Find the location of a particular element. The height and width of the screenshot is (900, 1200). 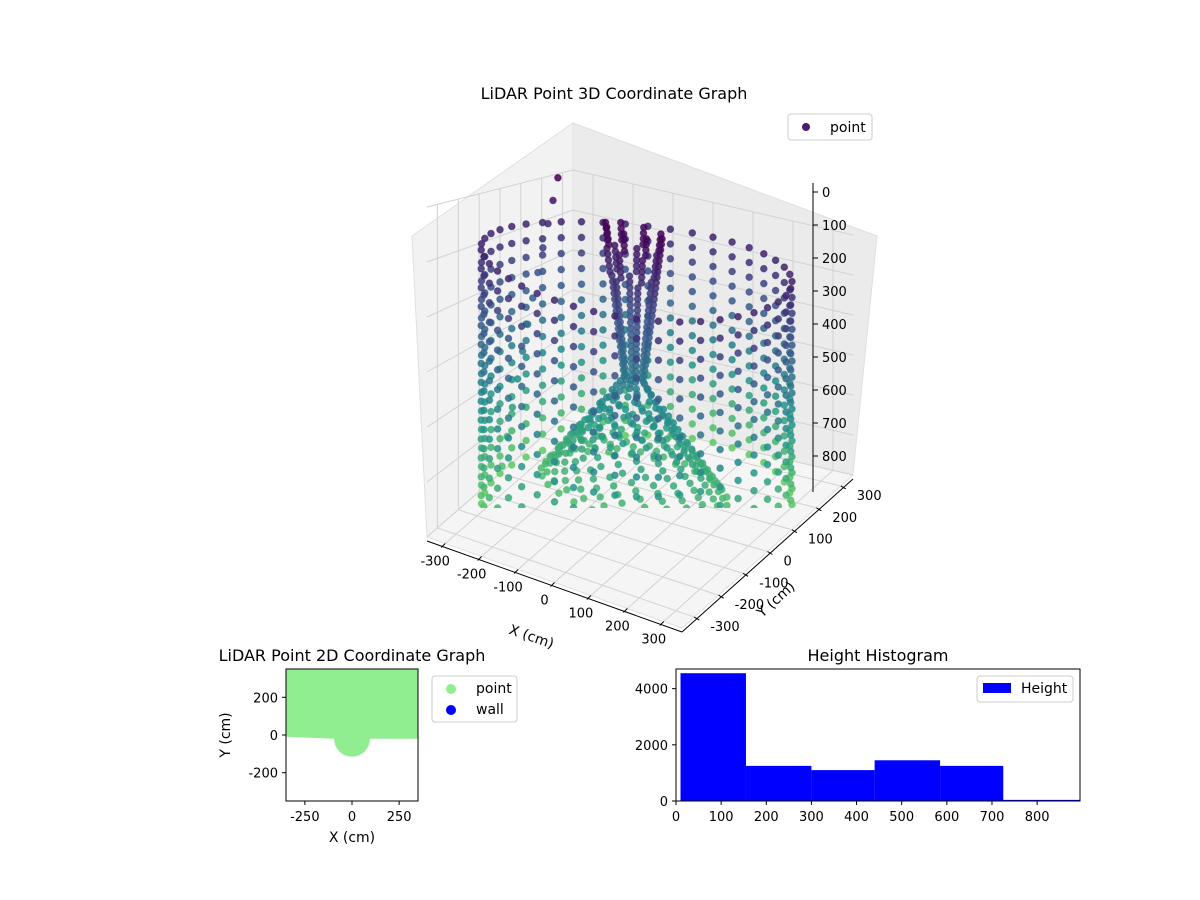

y-tick-label-3d: 200 is located at coordinates (844, 518).